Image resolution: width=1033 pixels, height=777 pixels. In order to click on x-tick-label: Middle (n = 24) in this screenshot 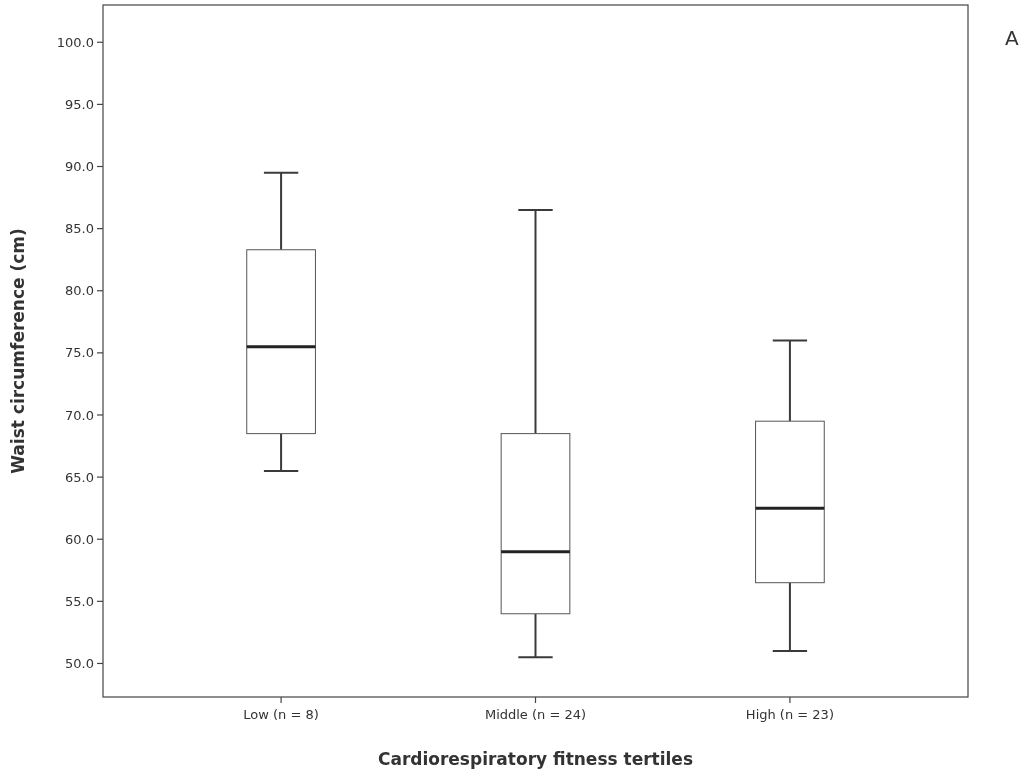, I will do `click(535, 714)`.